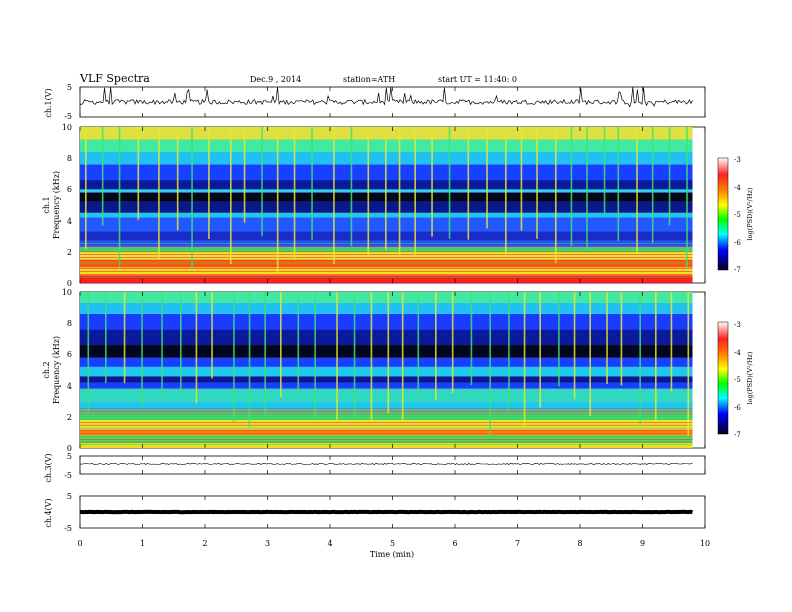 Image resolution: width=792 pixels, height=612 pixels. I want to click on spec1-ytick-6: 6, so click(69, 189).